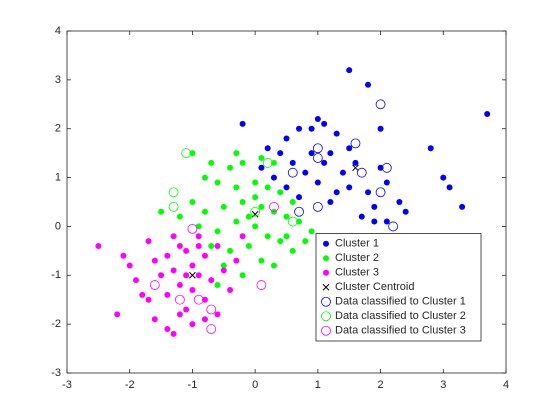 The width and height of the screenshot is (560, 420). What do you see at coordinates (58, 80) in the screenshot?
I see `y-tick-label: 3` at bounding box center [58, 80].